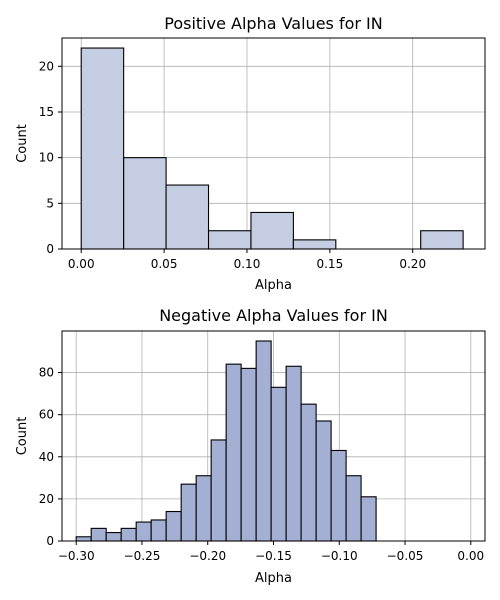 The height and width of the screenshot is (600, 500). Describe the element at coordinates (405, 556) in the screenshot. I see `x-tick-label: −0.05` at that location.